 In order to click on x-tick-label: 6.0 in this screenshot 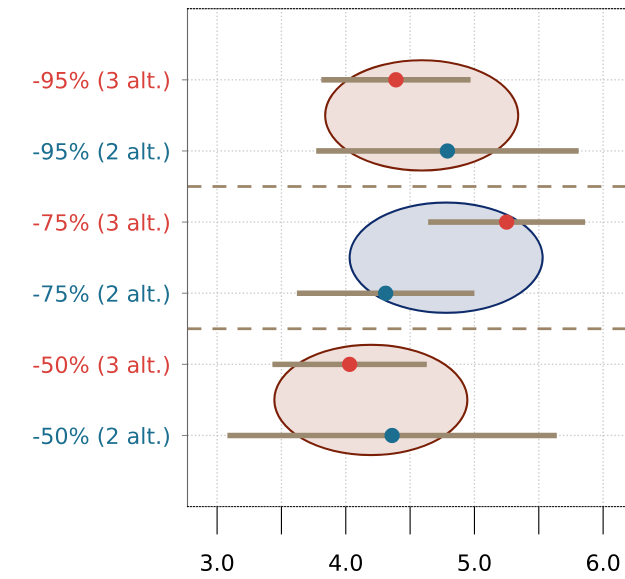, I will do `click(603, 563)`.